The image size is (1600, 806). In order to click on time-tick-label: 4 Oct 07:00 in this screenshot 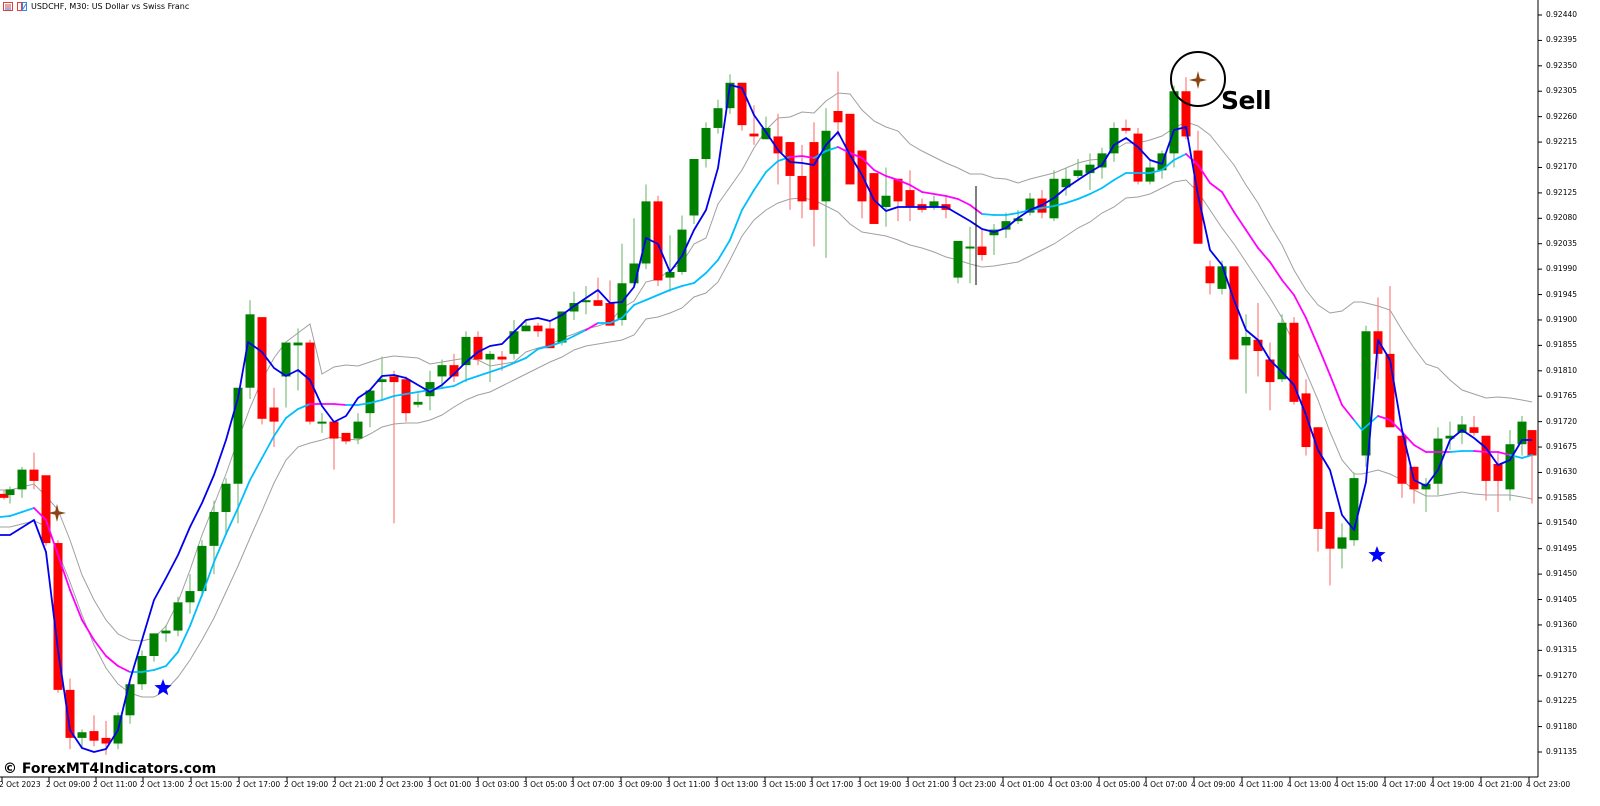, I will do `click(1165, 784)`.